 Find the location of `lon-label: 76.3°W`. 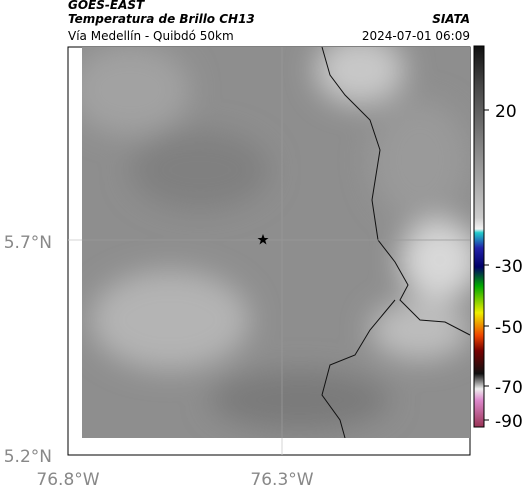

lon-label: 76.3°W is located at coordinates (281, 480).